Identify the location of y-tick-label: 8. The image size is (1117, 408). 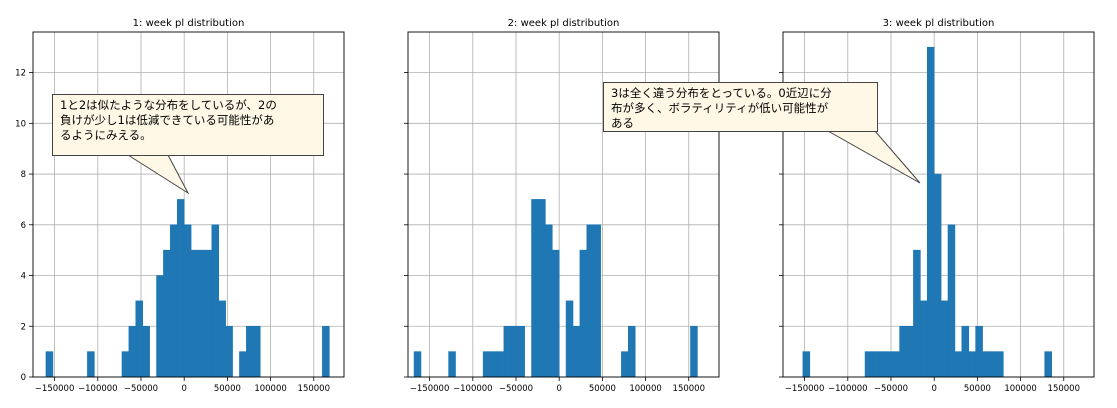
(23, 175).